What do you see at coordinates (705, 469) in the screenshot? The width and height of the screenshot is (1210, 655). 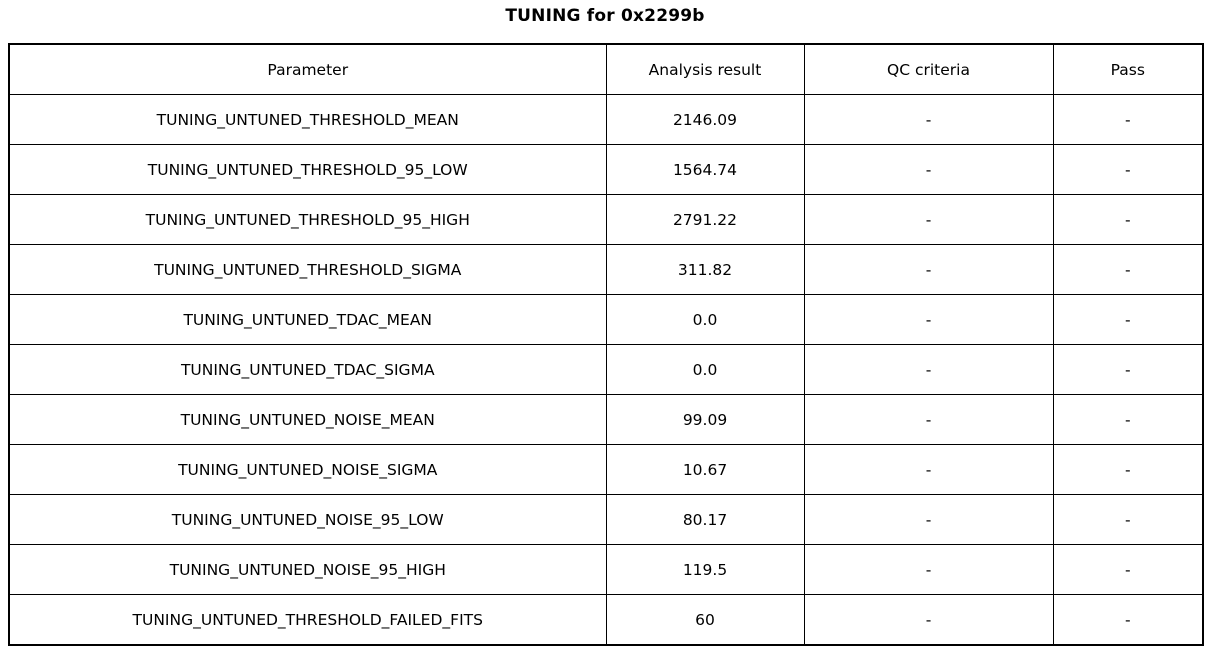 I see `value-cell: 10.67` at bounding box center [705, 469].